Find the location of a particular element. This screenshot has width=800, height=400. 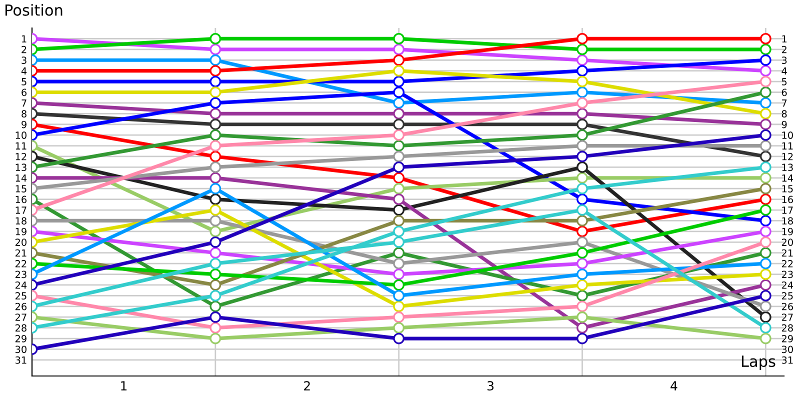

y2-tick-label: 16 is located at coordinates (787, 200).